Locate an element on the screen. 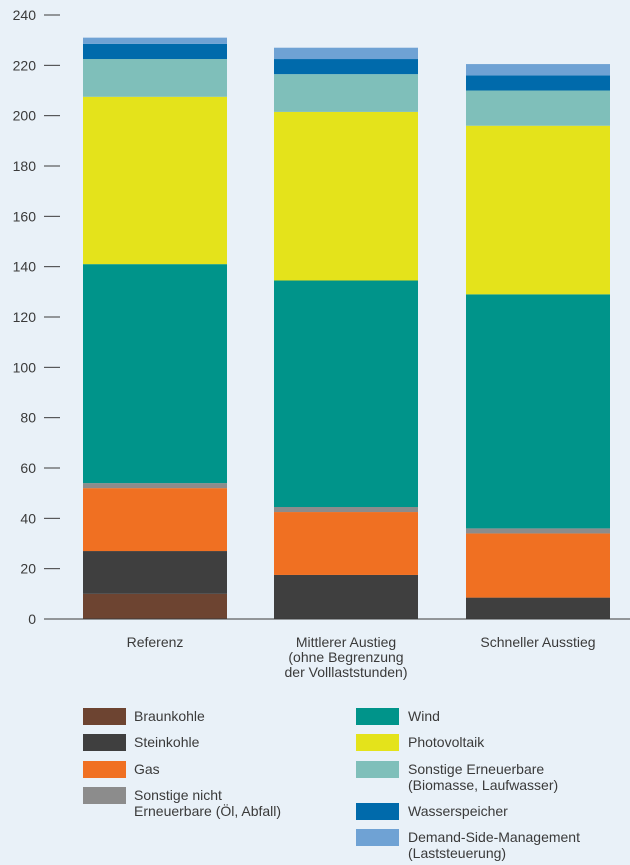 The image size is (630, 865). y-tick-label: 140 is located at coordinates (25, 267).